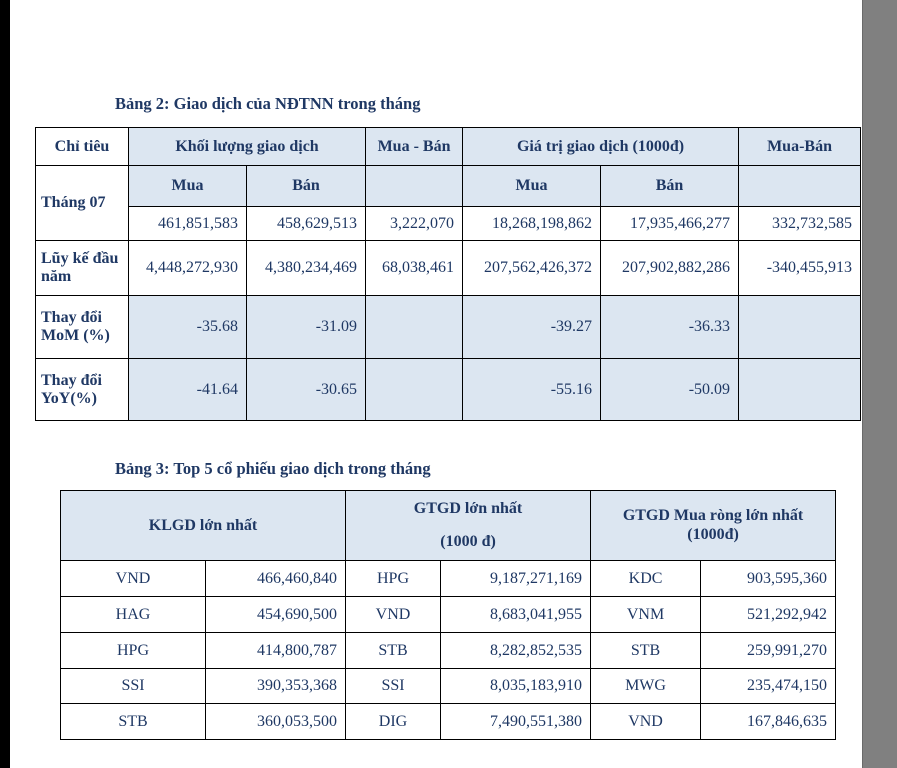 This screenshot has width=897, height=768. What do you see at coordinates (306, 268) in the screenshot?
I see `t2-value-cell: 4,380,234,469` at bounding box center [306, 268].